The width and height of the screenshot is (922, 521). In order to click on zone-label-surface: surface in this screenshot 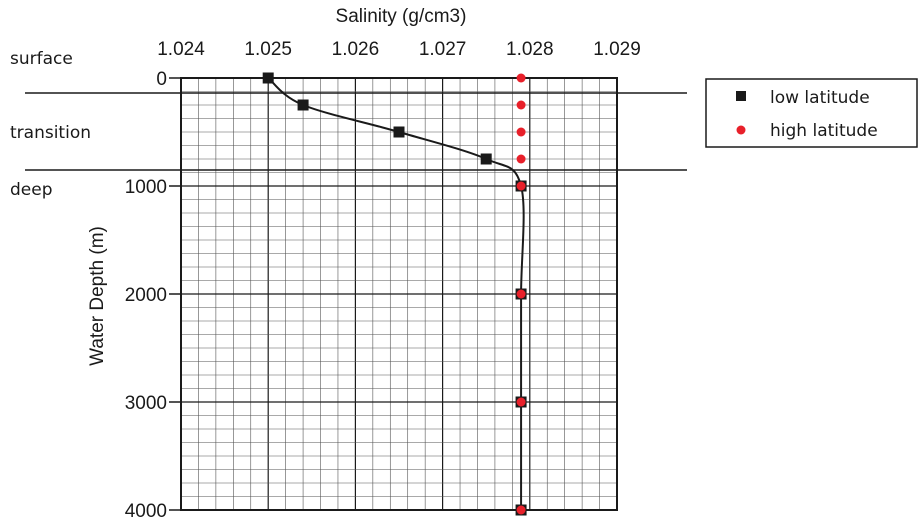, I will do `click(41, 59)`.